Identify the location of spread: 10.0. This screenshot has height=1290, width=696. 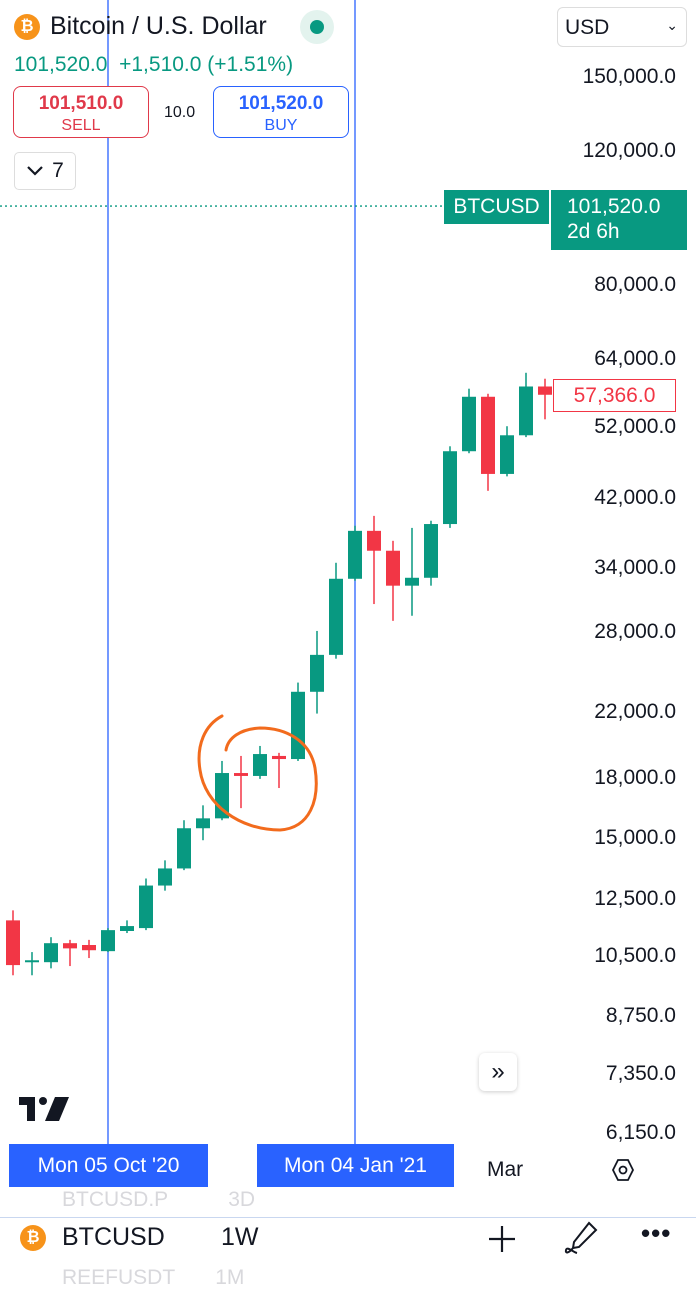
(180, 112).